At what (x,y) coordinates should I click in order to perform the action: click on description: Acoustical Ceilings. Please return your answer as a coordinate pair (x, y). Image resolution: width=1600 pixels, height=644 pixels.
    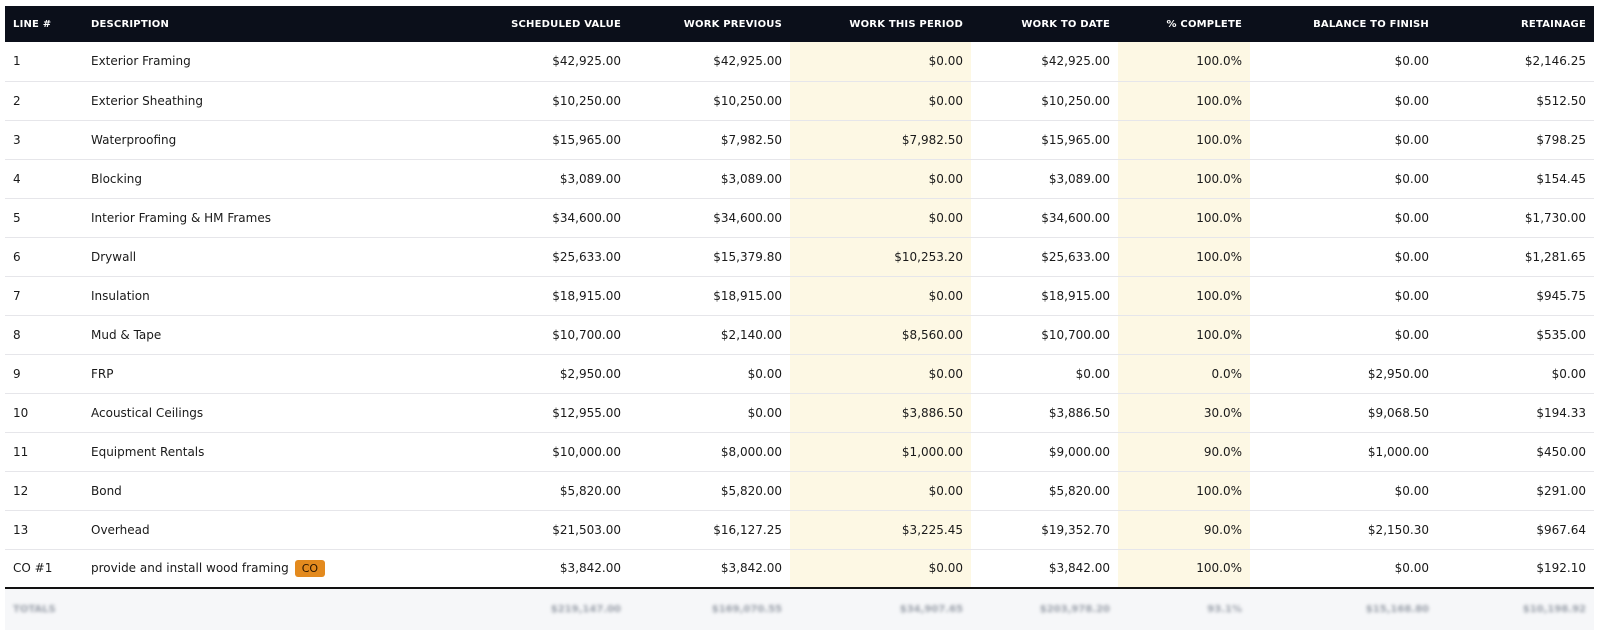
    Looking at the image, I should click on (147, 412).